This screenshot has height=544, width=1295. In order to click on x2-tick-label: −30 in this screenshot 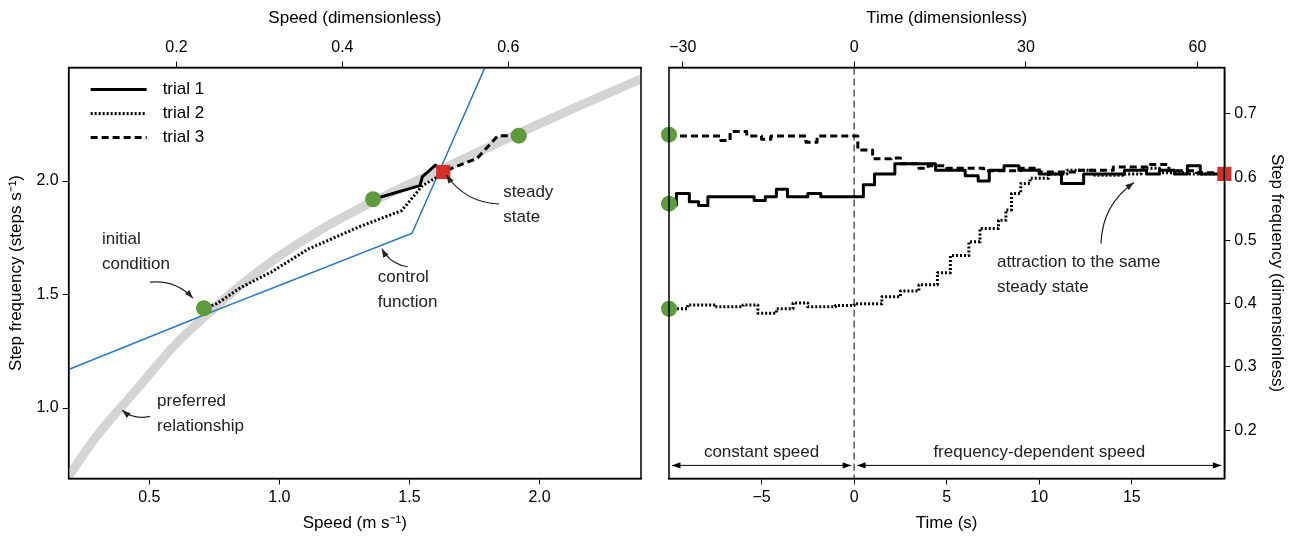, I will do `click(683, 47)`.